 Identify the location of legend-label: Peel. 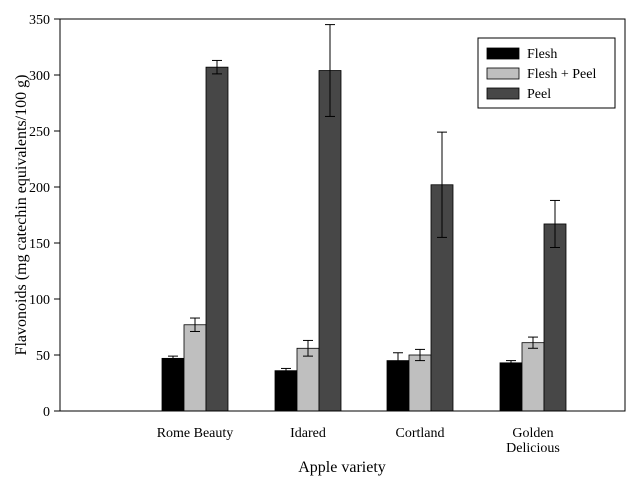
(539, 94).